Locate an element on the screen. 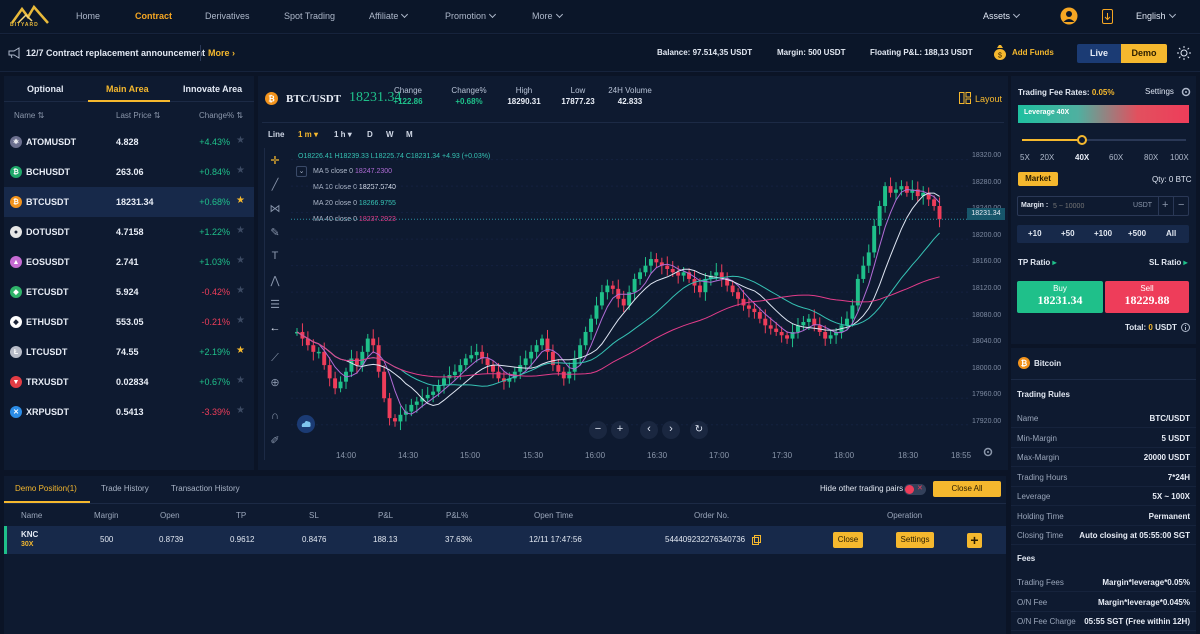 This screenshot has width=1200, height=634. pencil-lock-icon: ✐ is located at coordinates (275, 441).